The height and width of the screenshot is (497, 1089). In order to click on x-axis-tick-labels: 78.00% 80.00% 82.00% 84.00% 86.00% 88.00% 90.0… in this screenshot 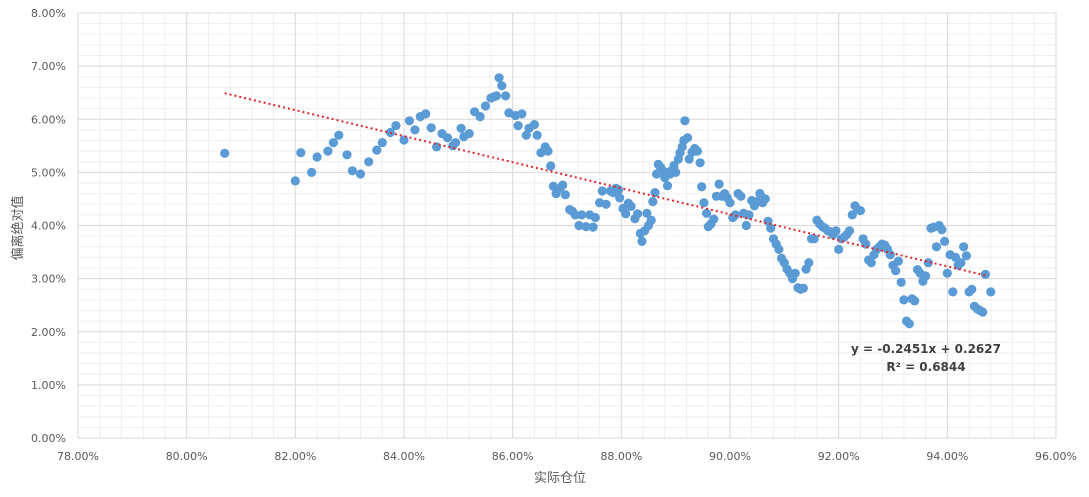, I will do `click(567, 456)`.